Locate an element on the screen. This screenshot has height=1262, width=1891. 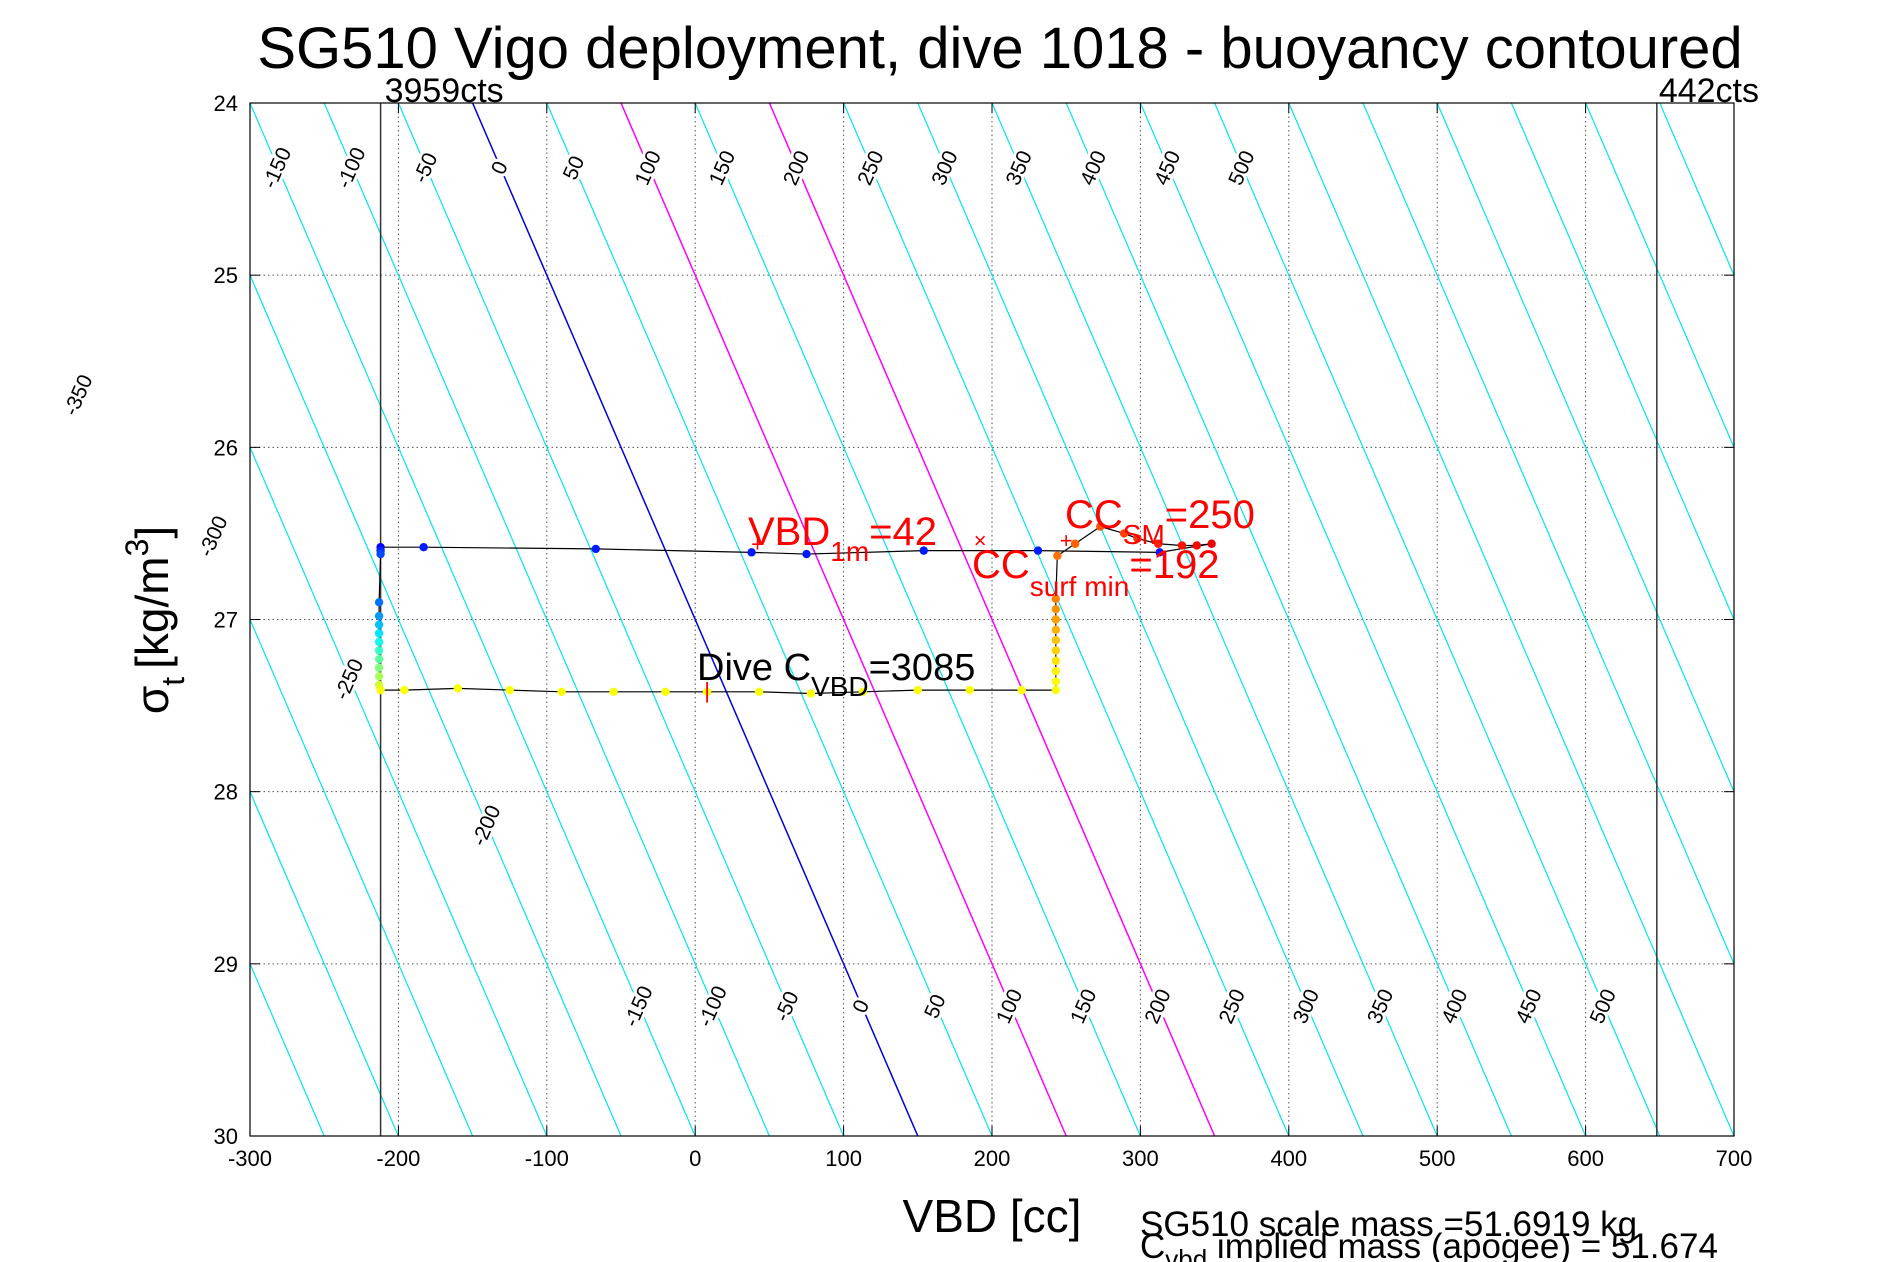
x-tick-label: 300 is located at coordinates (1140, 1158).